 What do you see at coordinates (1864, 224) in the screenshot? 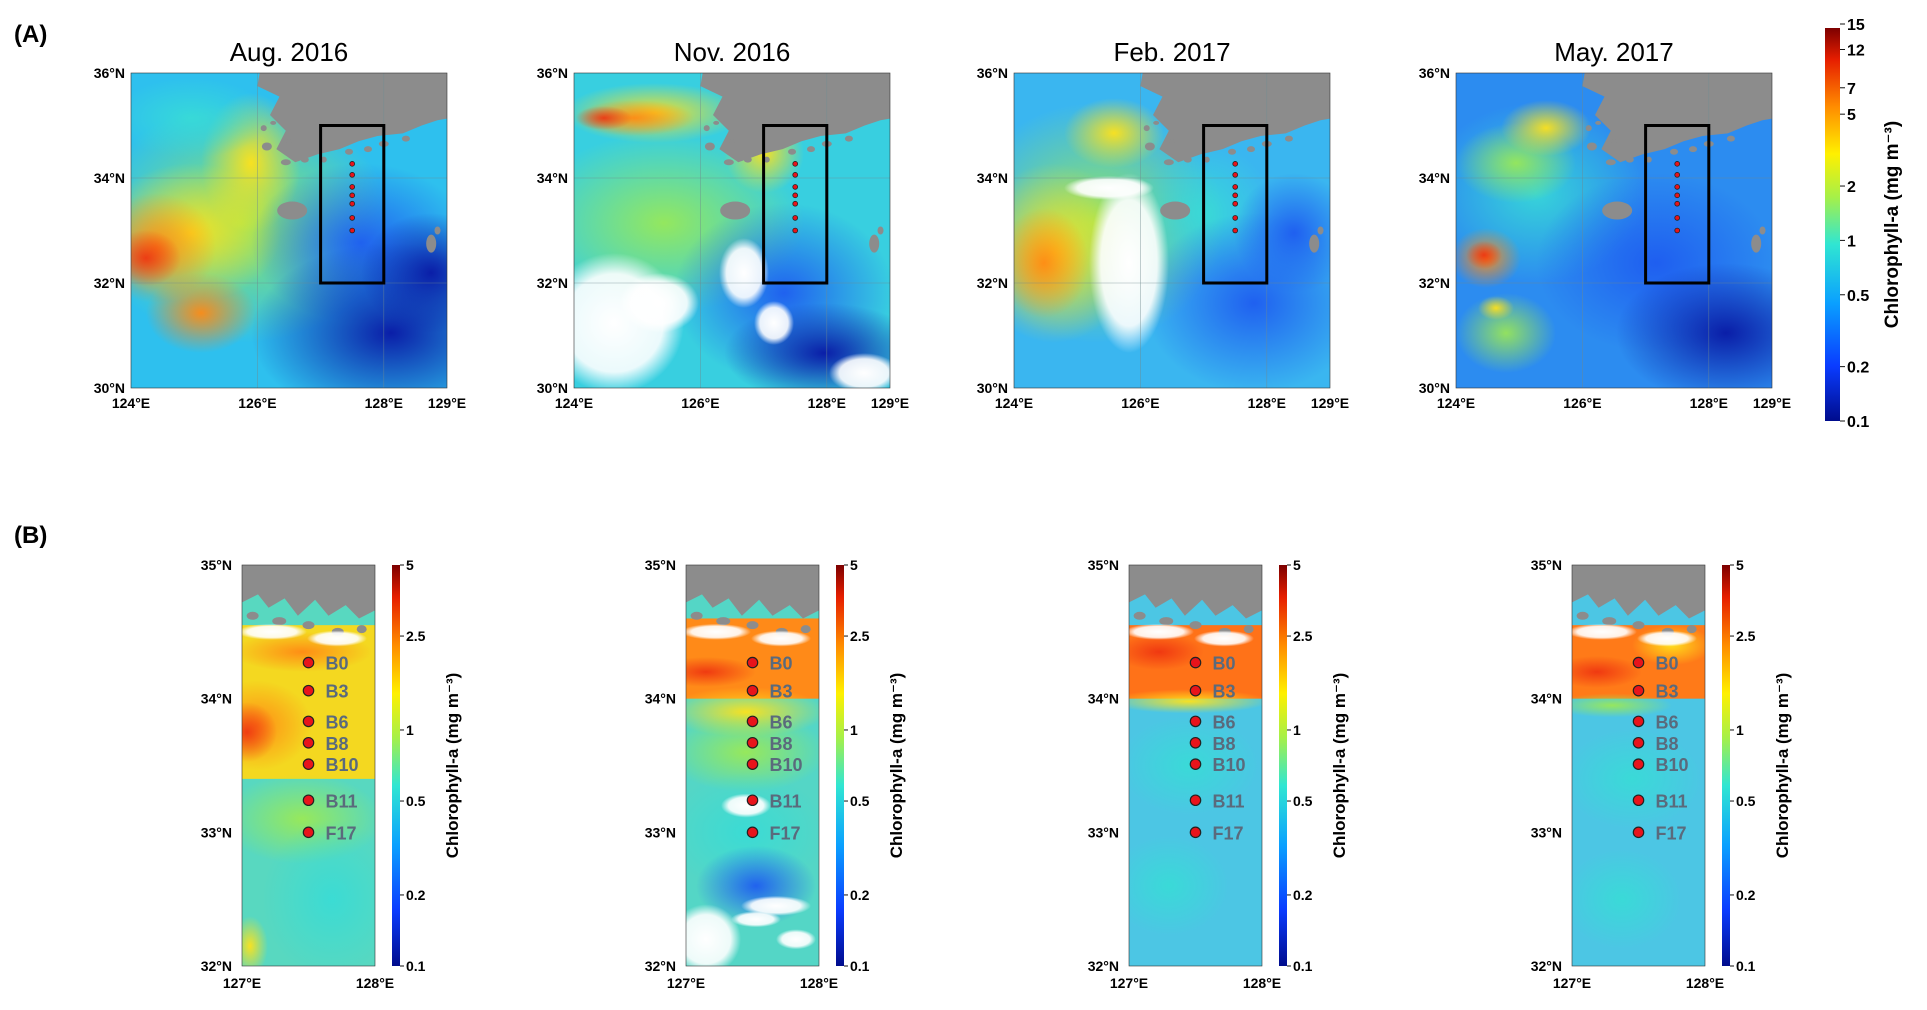
I see `colorbar-a: 15 12 7 5 2 1 0.5 0.2 0.1 Chlorophyll-a (mg m⁻³)` at bounding box center [1864, 224].